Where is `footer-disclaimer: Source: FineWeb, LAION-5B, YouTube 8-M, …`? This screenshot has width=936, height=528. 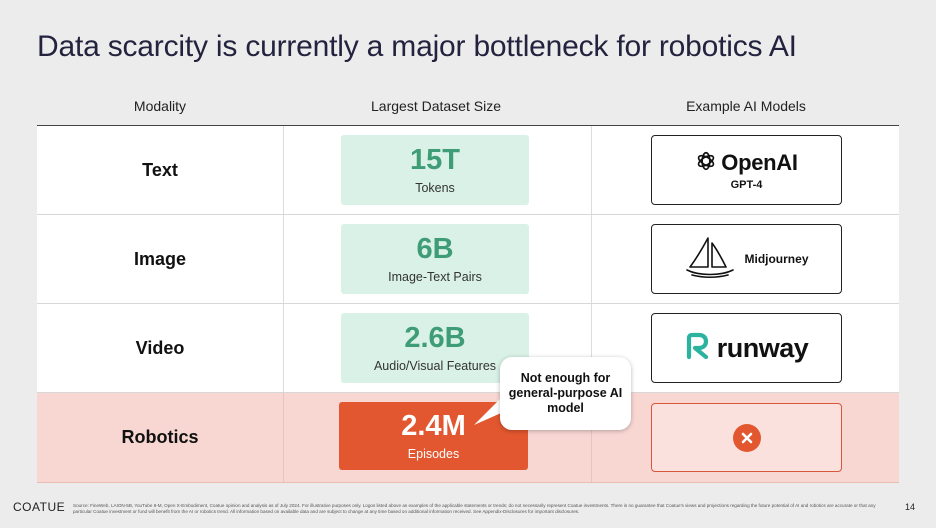 footer-disclaimer: Source: FineWeb, LAION-5B, YouTube 8-M, … is located at coordinates (474, 508).